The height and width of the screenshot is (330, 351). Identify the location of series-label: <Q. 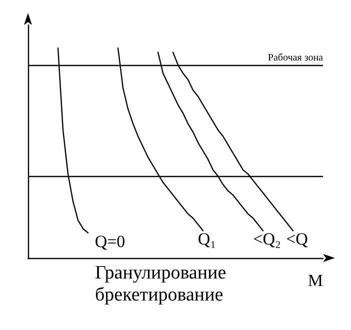
(297, 239).